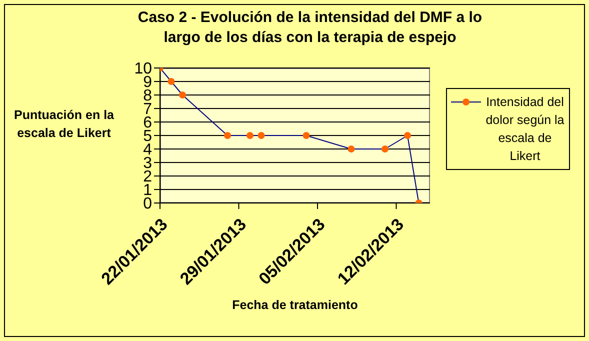 The width and height of the screenshot is (589, 341). Describe the element at coordinates (525, 129) in the screenshot. I see `legend-label: Intensidad del dolor según la escala de Likert` at that location.